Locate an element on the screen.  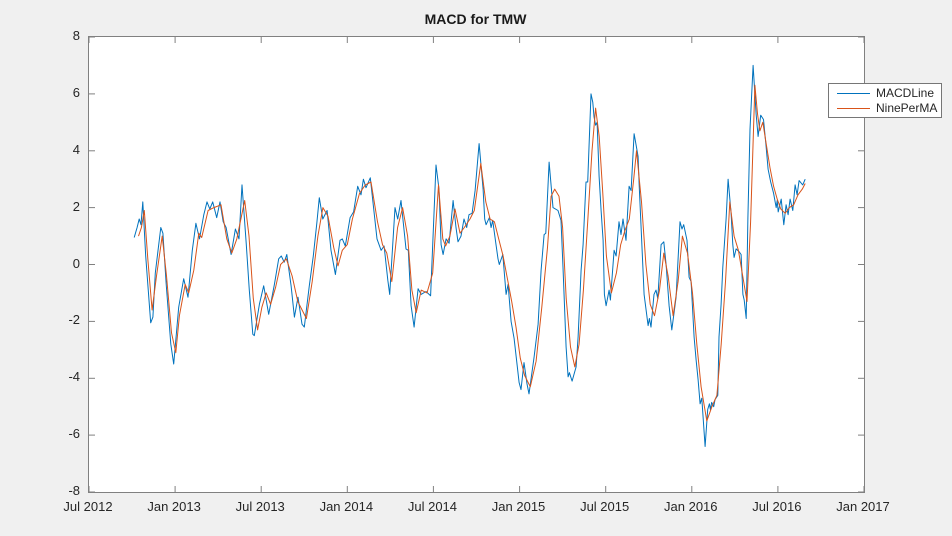
y-tick-label: -2 is located at coordinates (74, 320).